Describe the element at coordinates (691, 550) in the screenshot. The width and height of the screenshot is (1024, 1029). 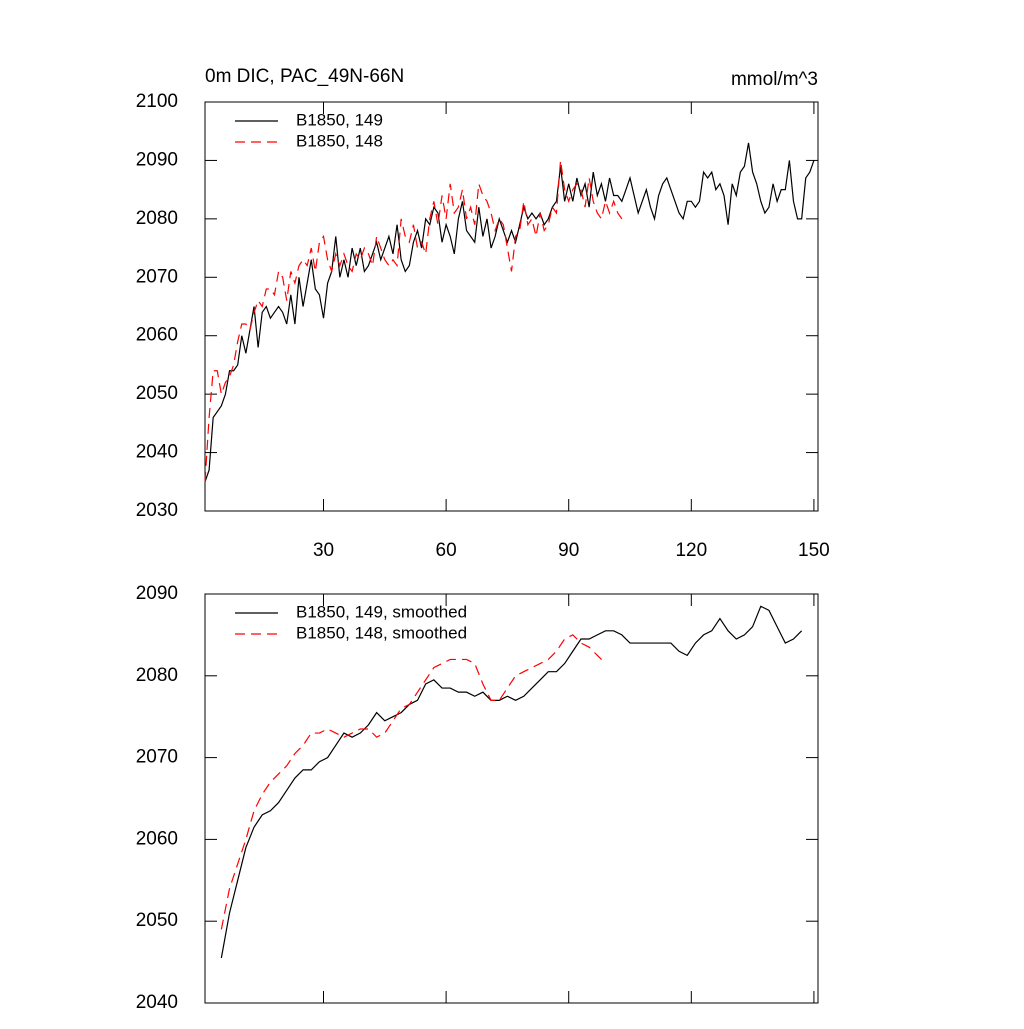
I see `x-tick-label: 120` at that location.